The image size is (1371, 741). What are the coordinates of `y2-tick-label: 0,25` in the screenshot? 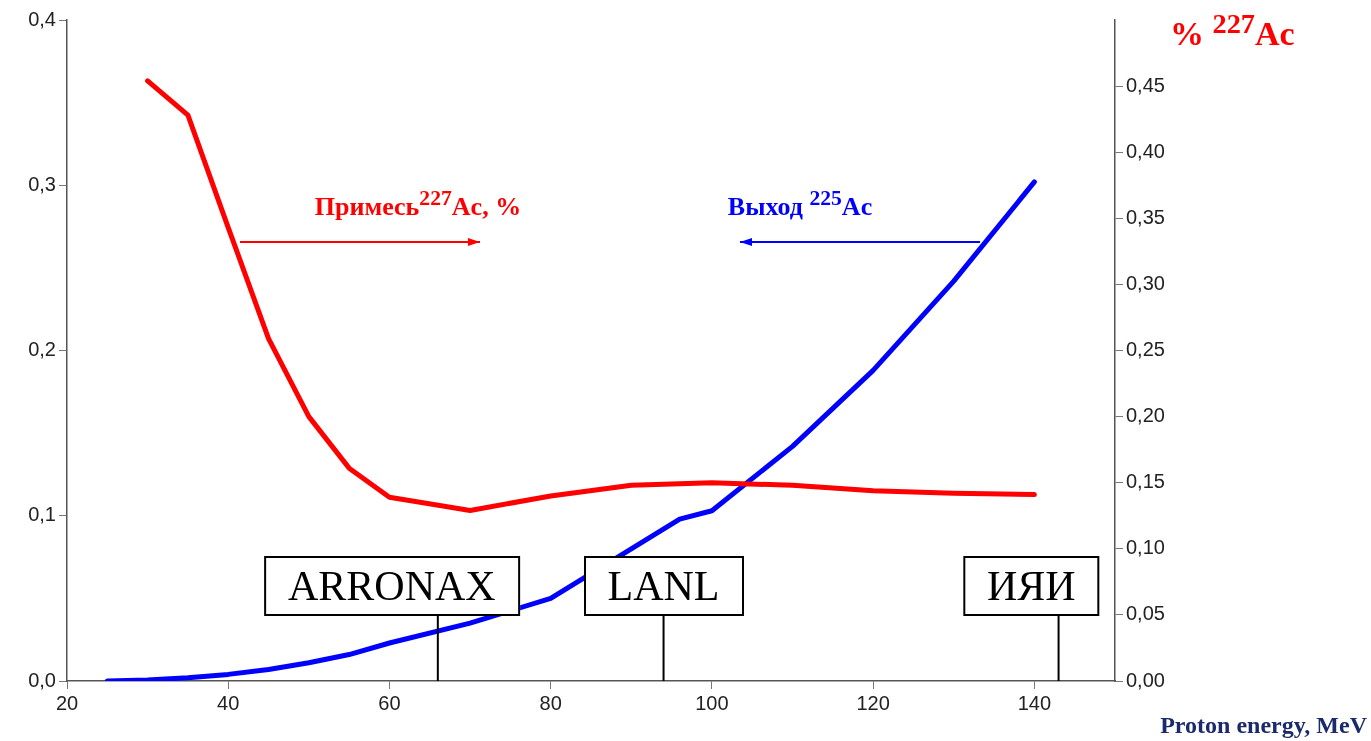 It's located at (1145, 349).